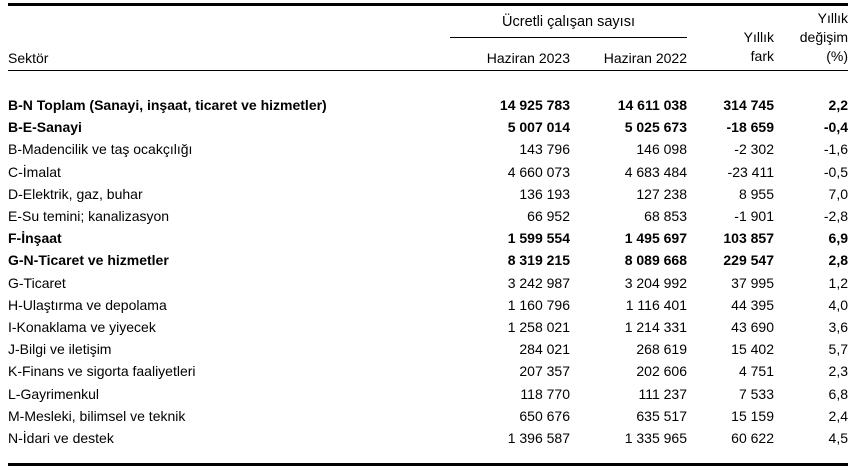  I want to click on yillik-fark-cell: 4 751, so click(756, 371).